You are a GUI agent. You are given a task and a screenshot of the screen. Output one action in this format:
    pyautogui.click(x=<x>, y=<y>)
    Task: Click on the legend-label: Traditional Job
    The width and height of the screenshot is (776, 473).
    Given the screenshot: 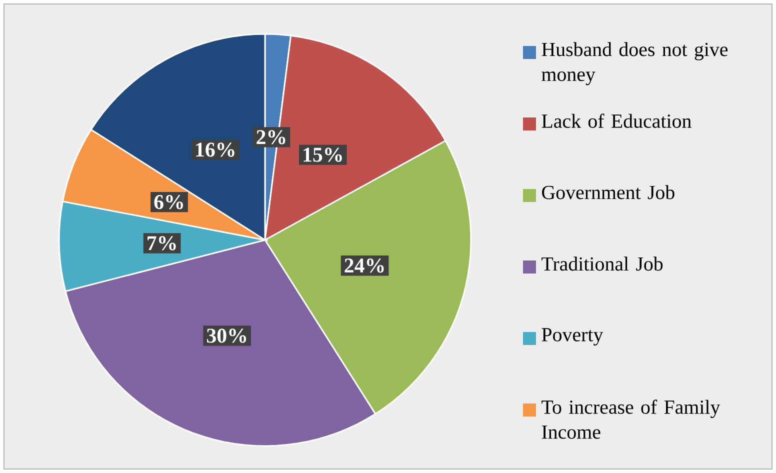 What is the action you would take?
    pyautogui.click(x=602, y=263)
    